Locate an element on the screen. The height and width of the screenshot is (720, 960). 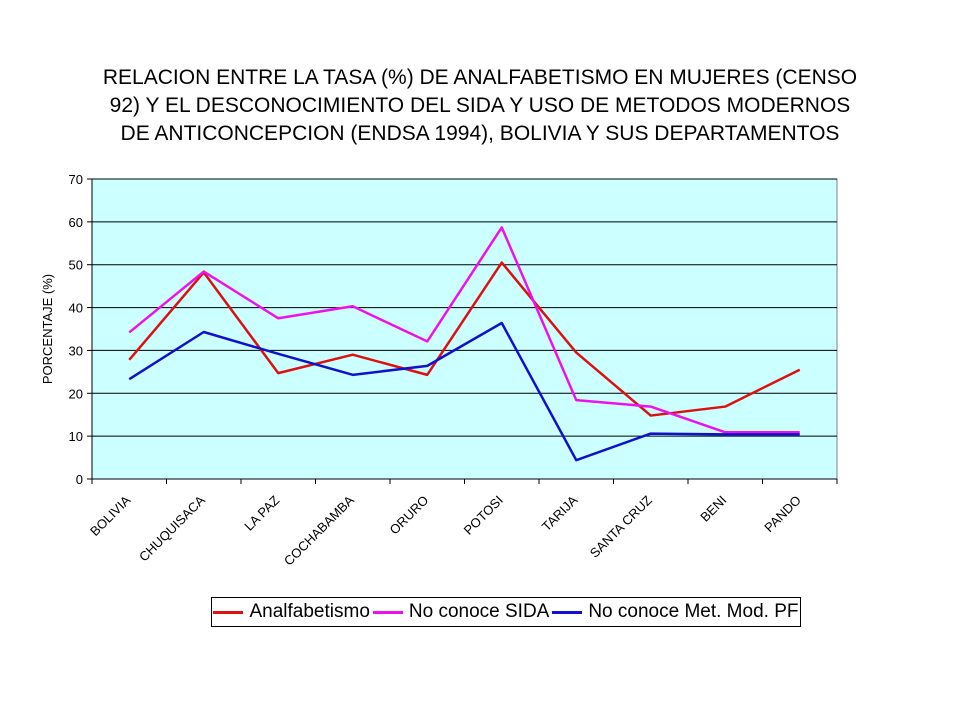
x-tick-label: CHUQUISACA is located at coordinates (172, 528).